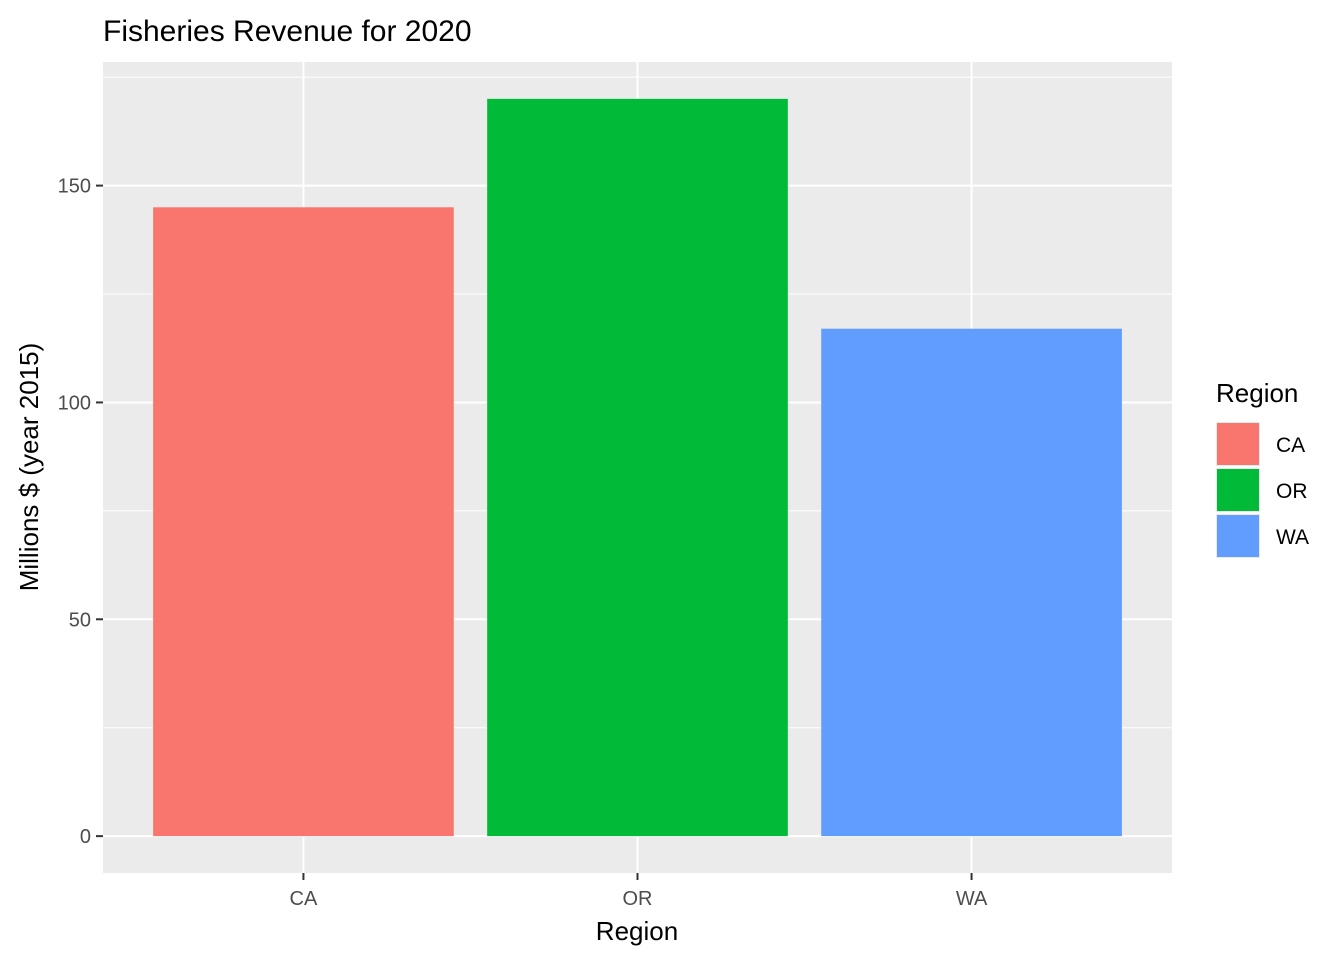  What do you see at coordinates (1292, 491) in the screenshot?
I see `legend-label: OR` at bounding box center [1292, 491].